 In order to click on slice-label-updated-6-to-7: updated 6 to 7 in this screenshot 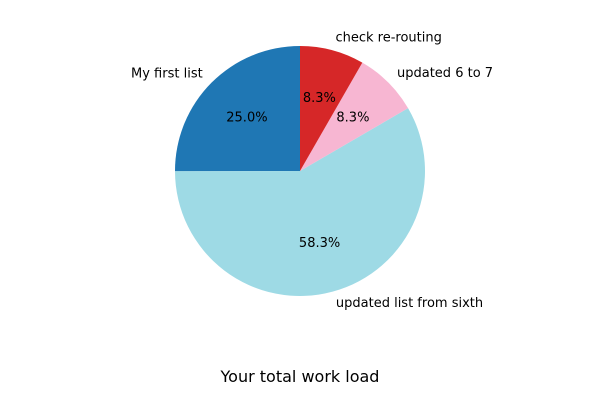, I will do `click(445, 73)`.